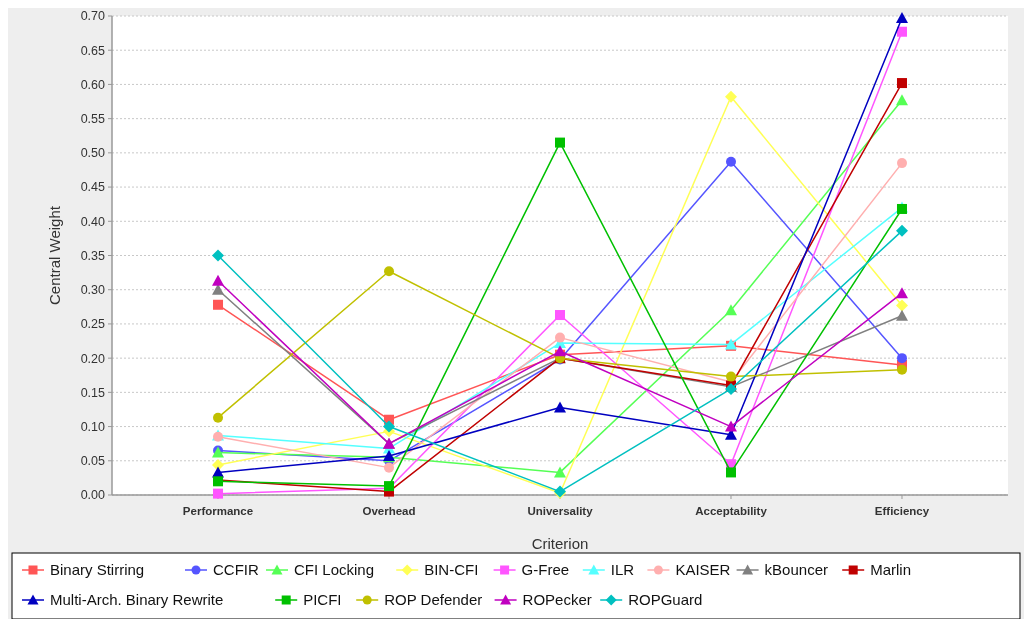 The height and width of the screenshot is (627, 1032). I want to click on x-tick-label: Performance, so click(218, 511).